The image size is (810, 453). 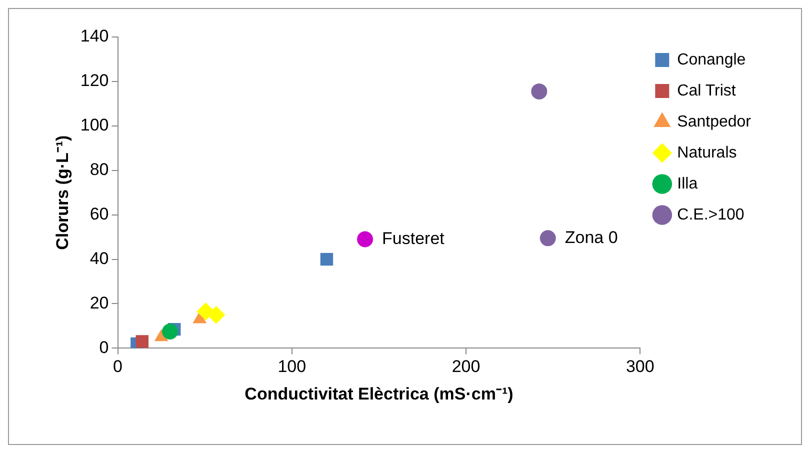 What do you see at coordinates (710, 215) in the screenshot?
I see `legend-label: C.E.>100` at bounding box center [710, 215].